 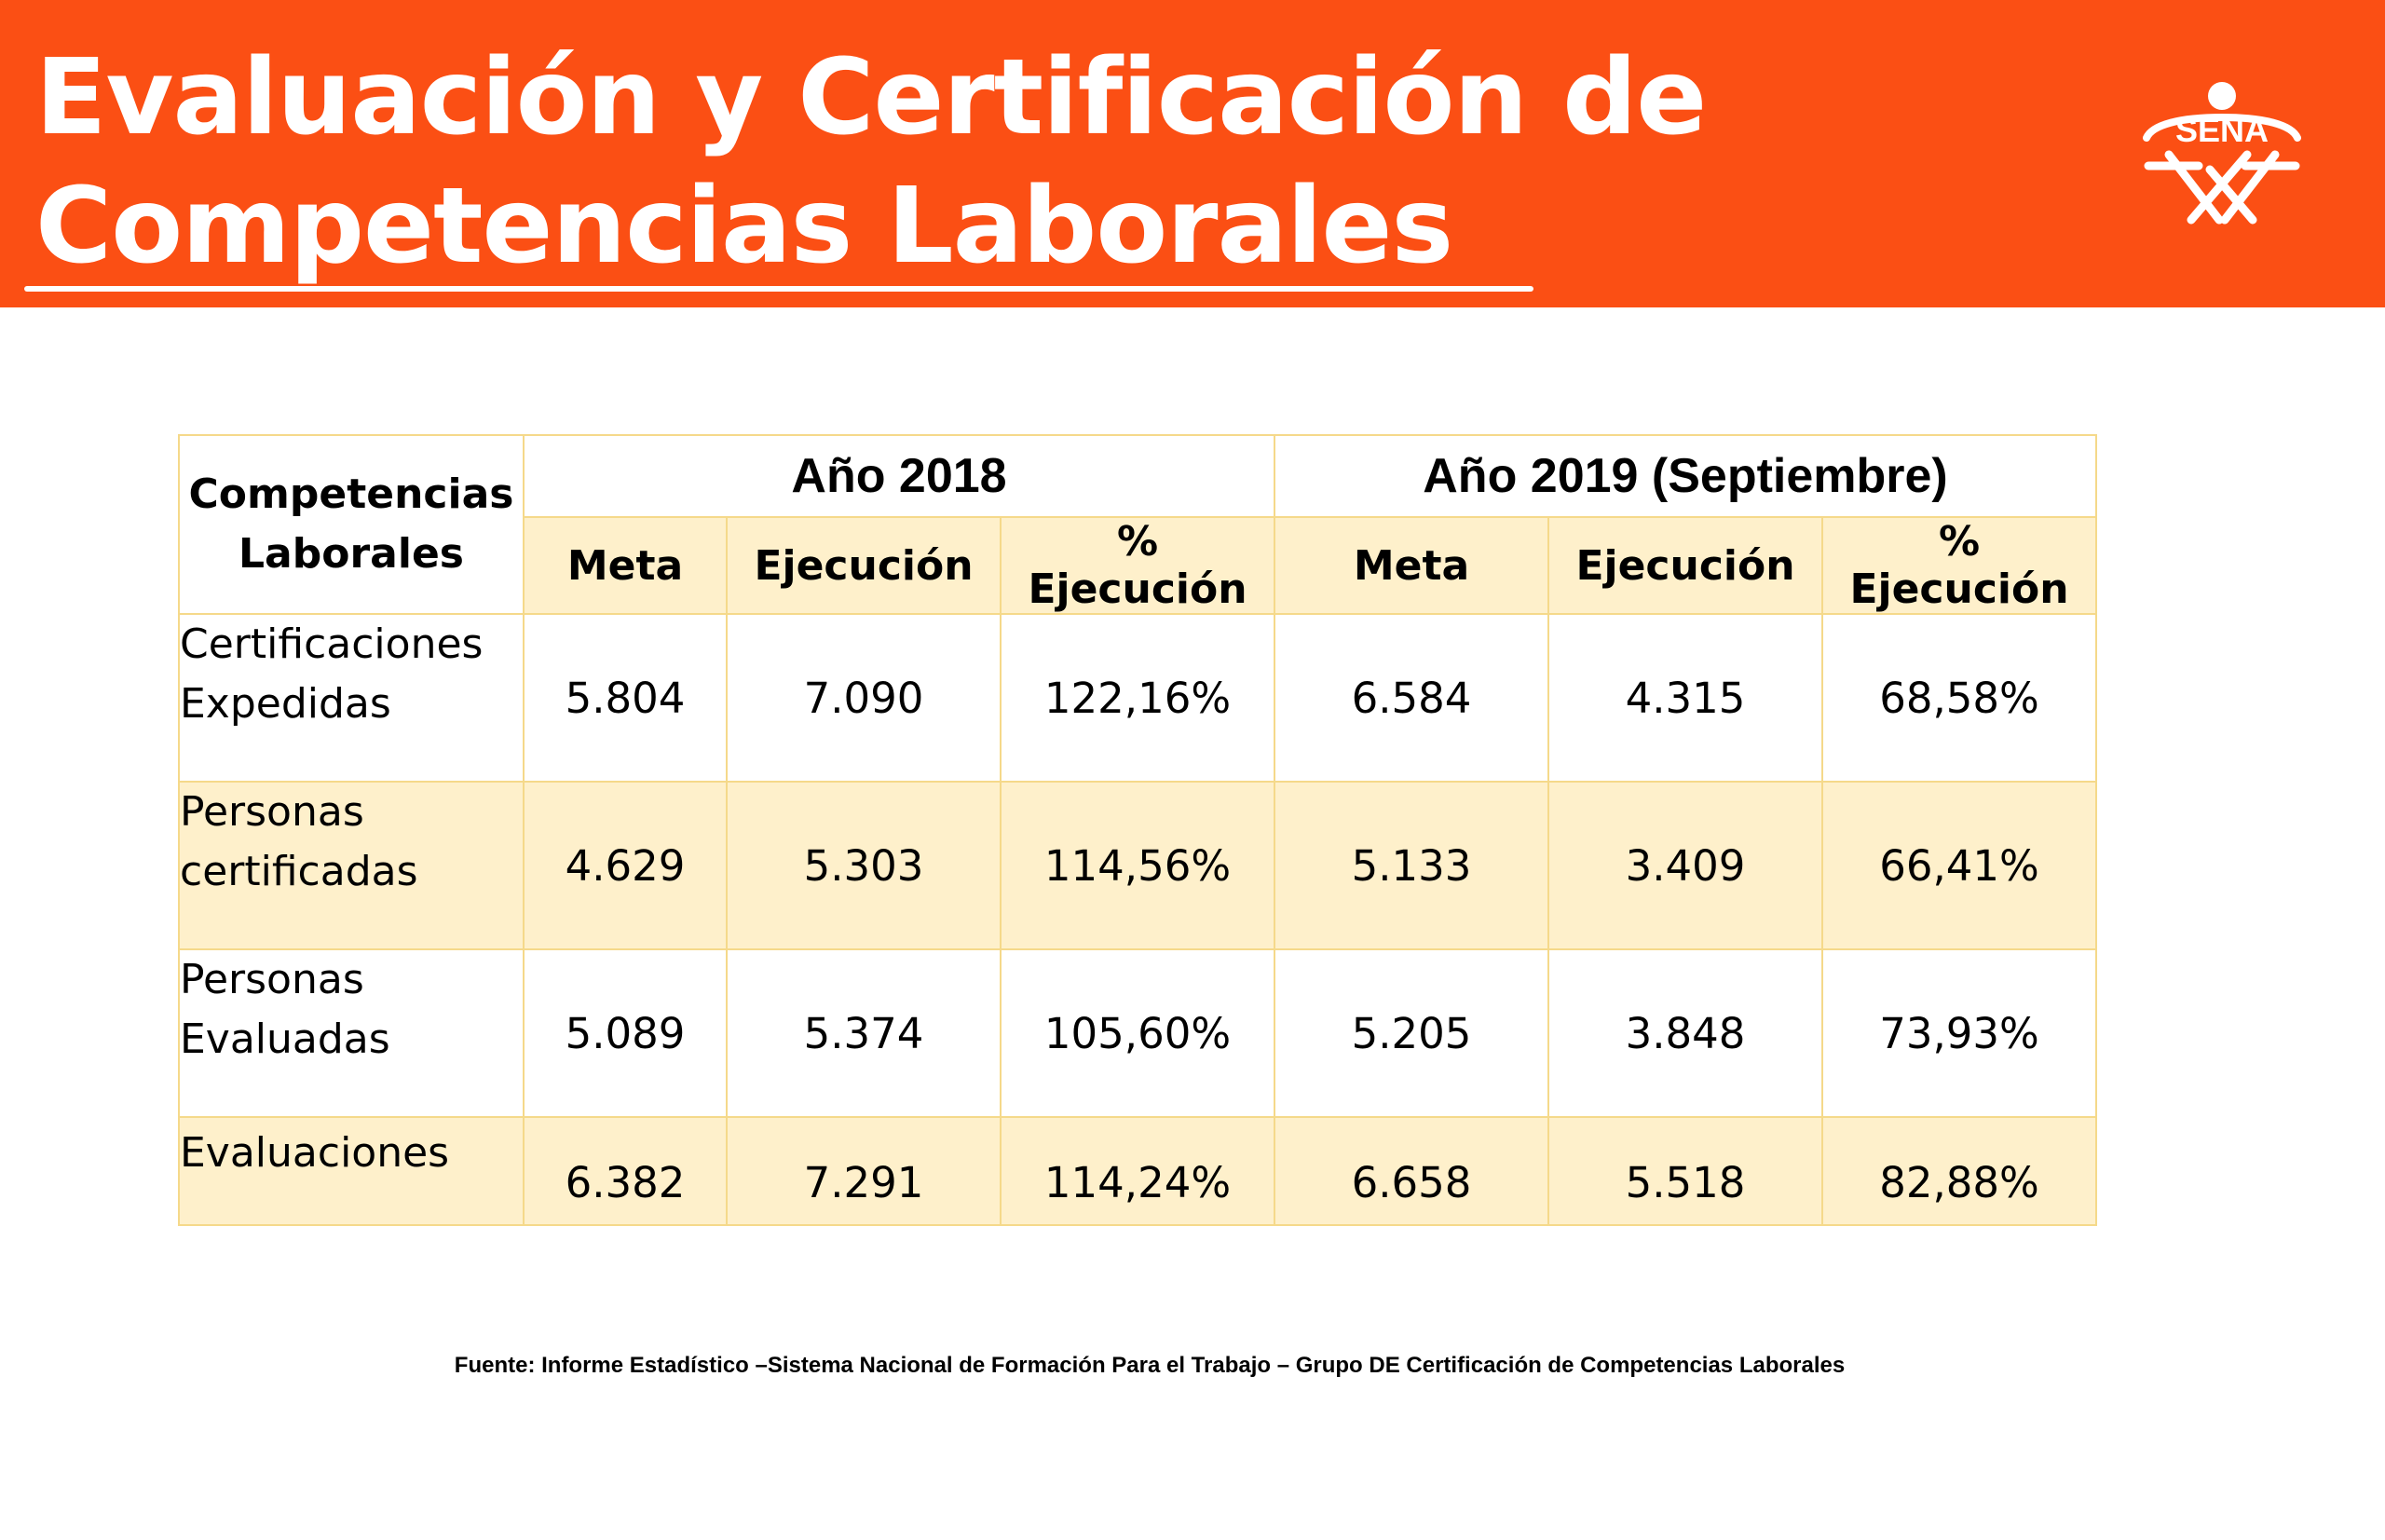 I want to click on title-underline, so click(x=779, y=289).